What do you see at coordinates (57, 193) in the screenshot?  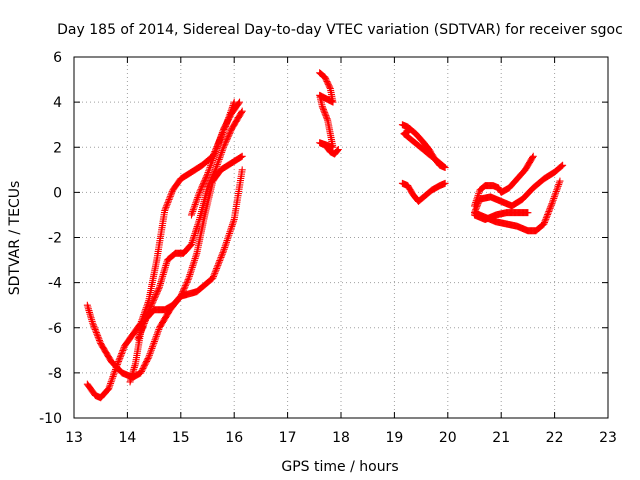 I see `y-tick-label: 0` at bounding box center [57, 193].